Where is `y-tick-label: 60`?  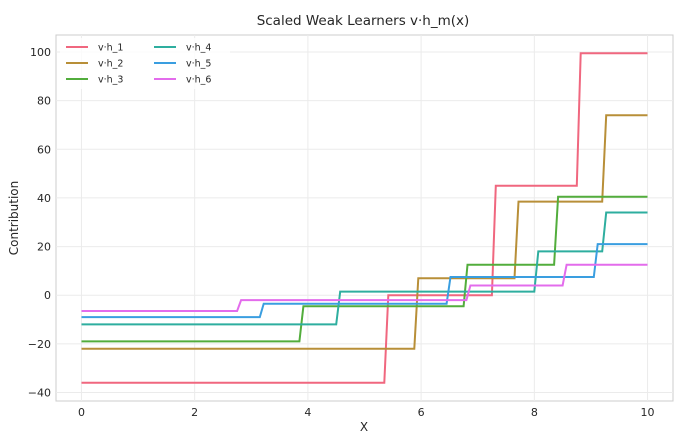
y-tick-label: 60 is located at coordinates (44, 149).